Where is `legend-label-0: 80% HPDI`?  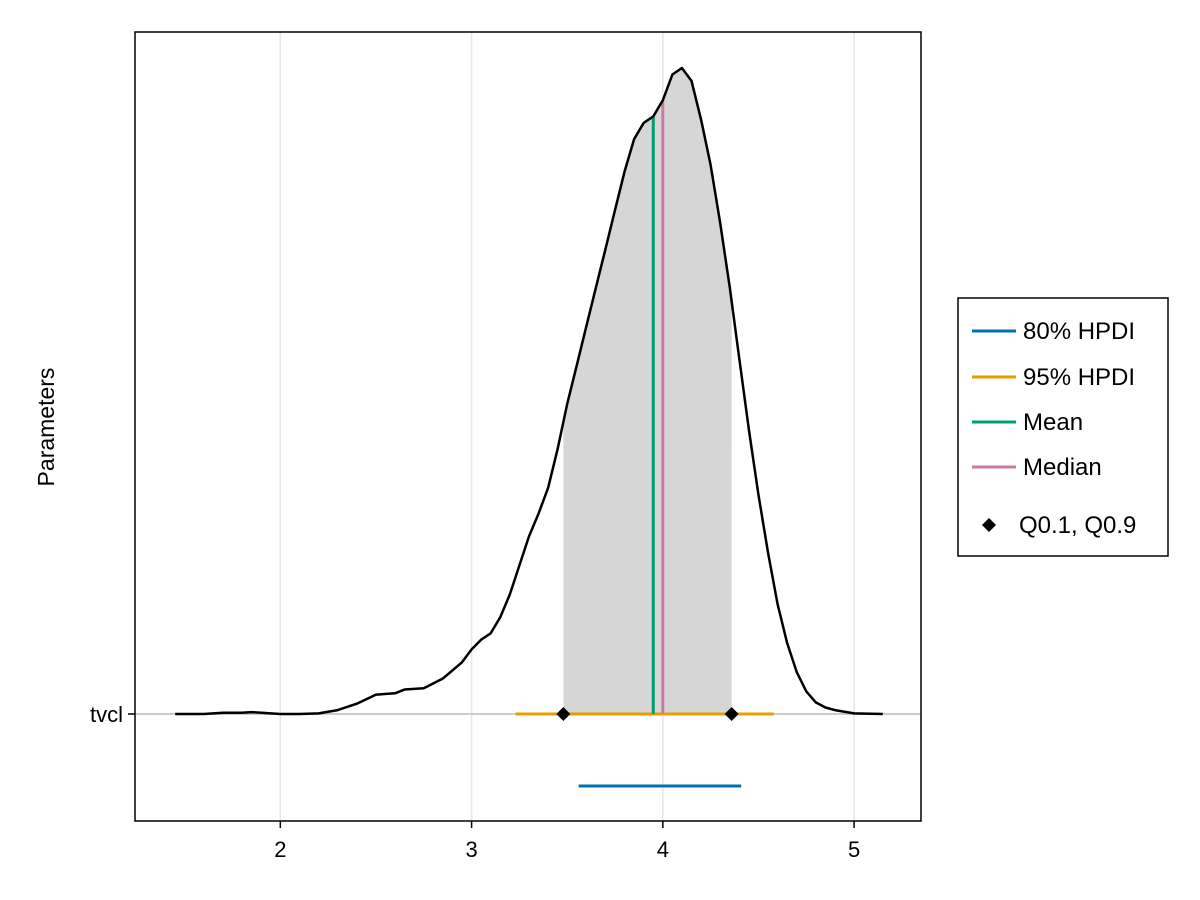 legend-label-0: 80% HPDI is located at coordinates (1079, 331).